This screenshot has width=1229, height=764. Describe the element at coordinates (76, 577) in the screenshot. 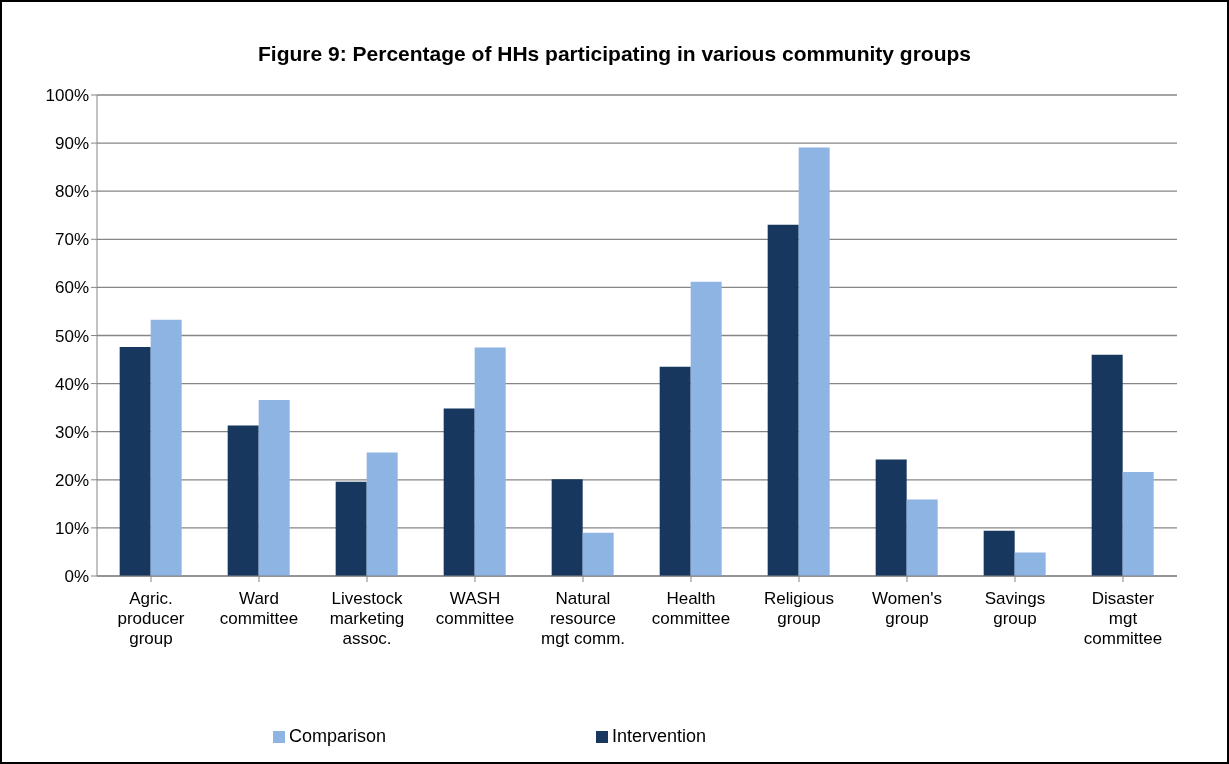

I see `y-tick-label: 0%` at that location.